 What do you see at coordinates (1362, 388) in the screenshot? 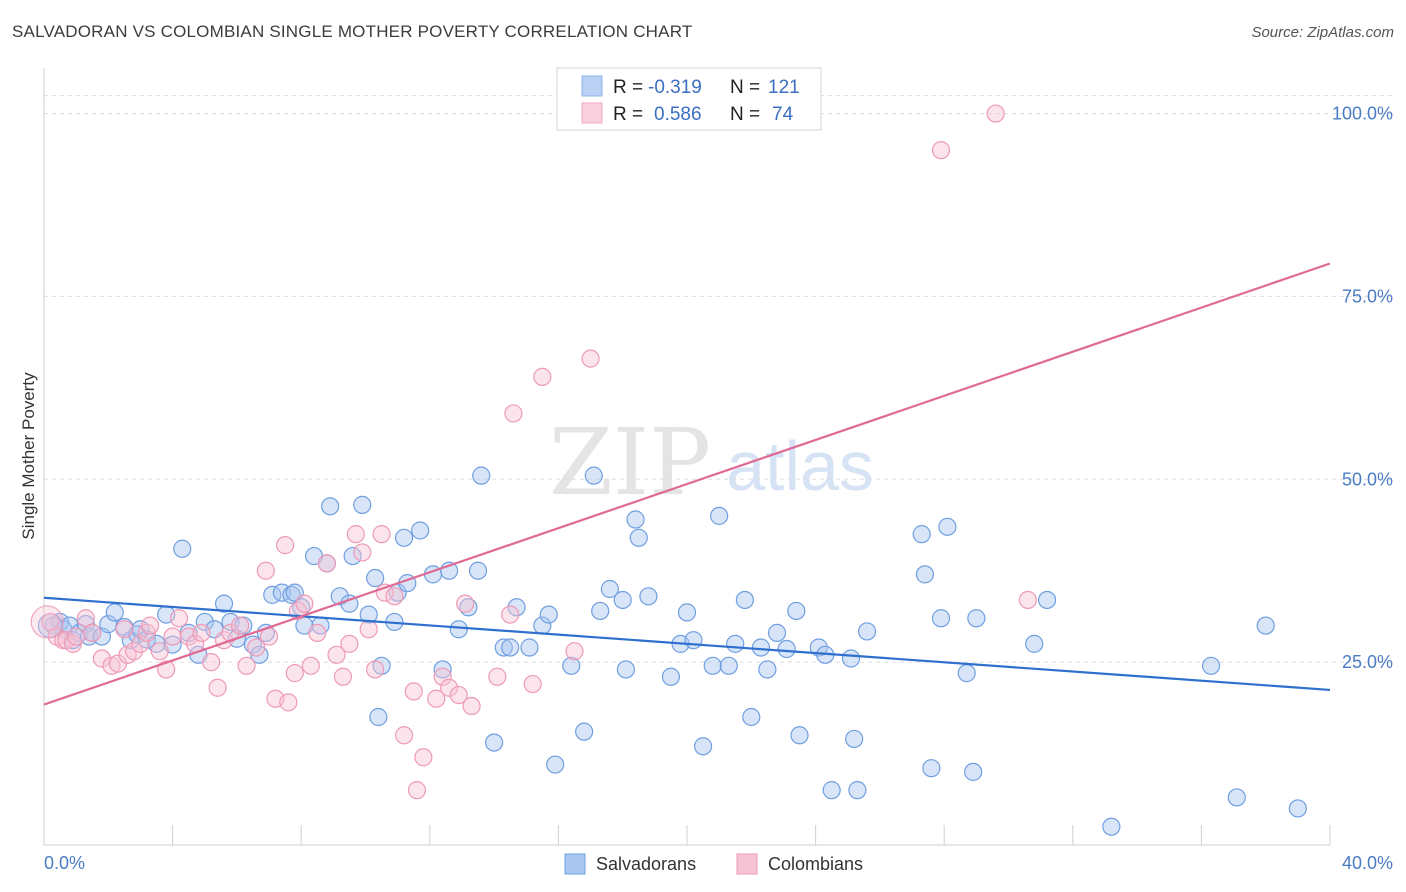
I see `y-tick-labels: 25.0% 50.0% 75.0% 100.0%` at bounding box center [1362, 388].